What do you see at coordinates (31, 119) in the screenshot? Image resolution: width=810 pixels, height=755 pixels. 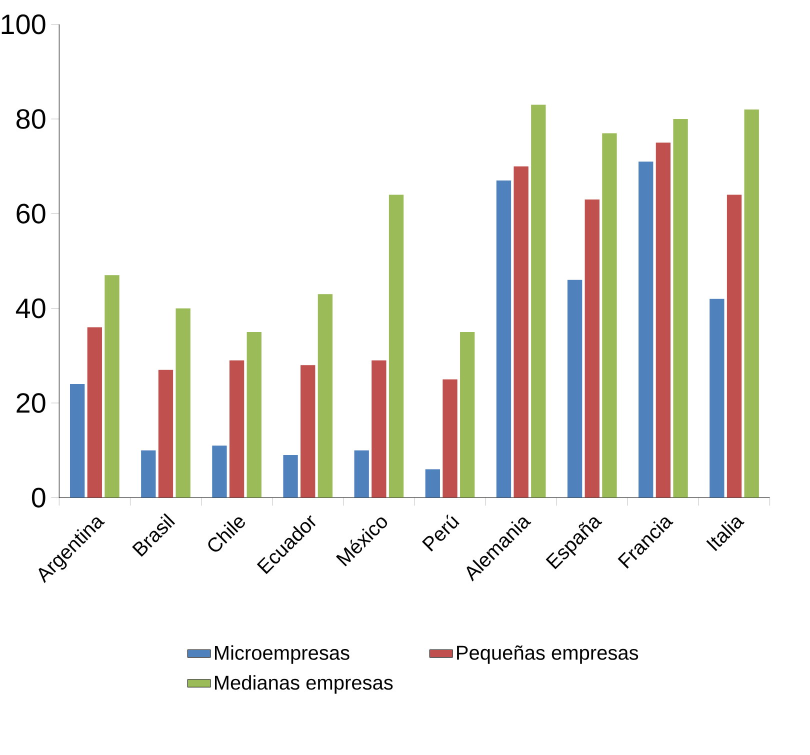 I see `y-tick-label: 80` at bounding box center [31, 119].